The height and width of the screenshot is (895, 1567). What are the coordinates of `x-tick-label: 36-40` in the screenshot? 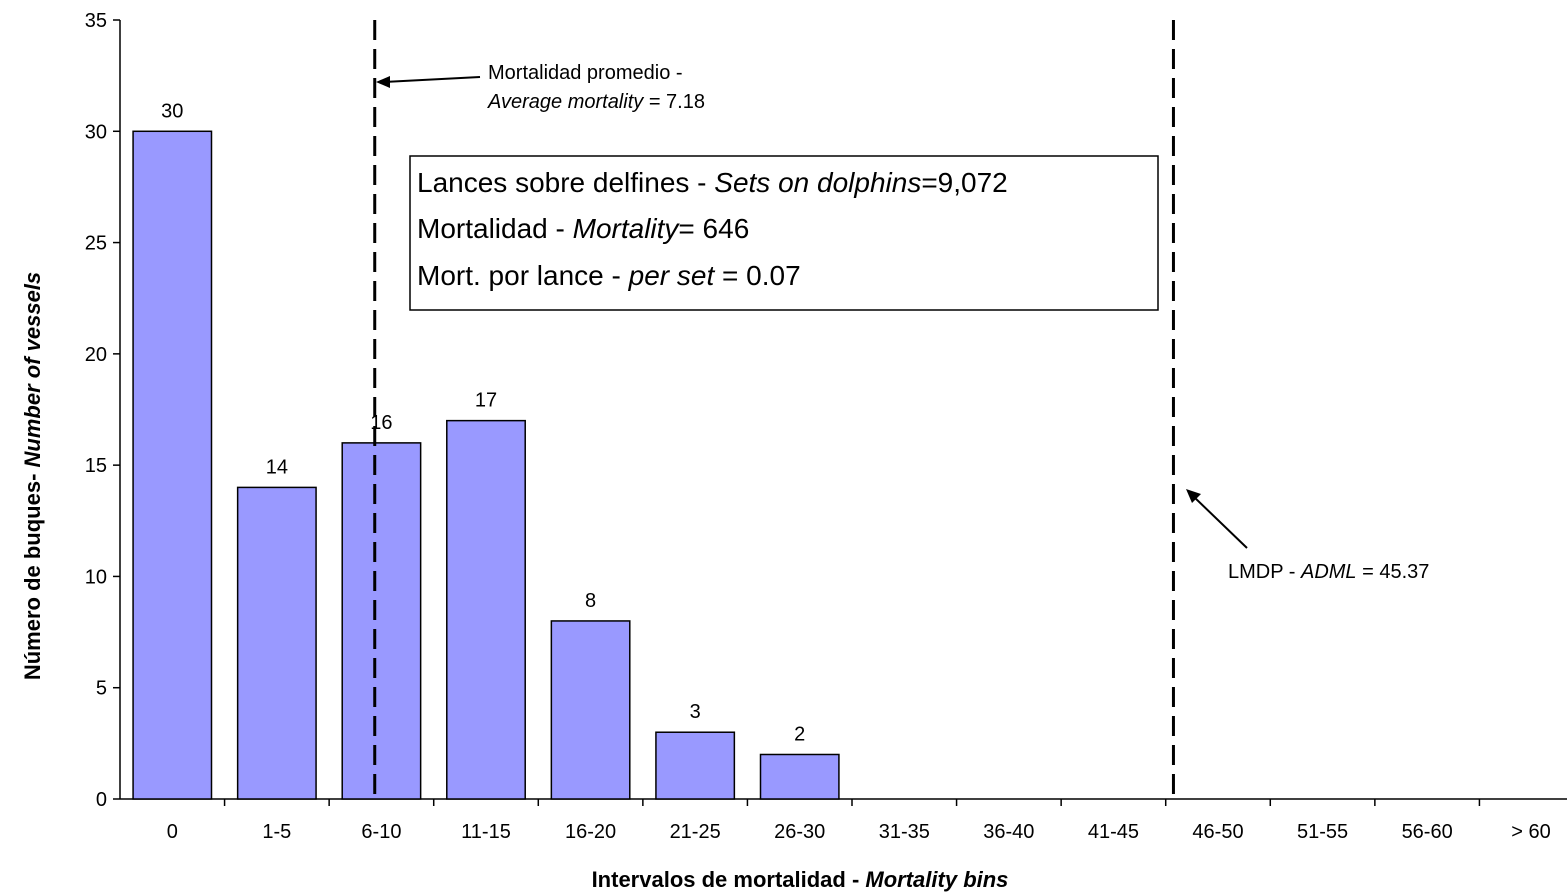 It's located at (1008, 832).